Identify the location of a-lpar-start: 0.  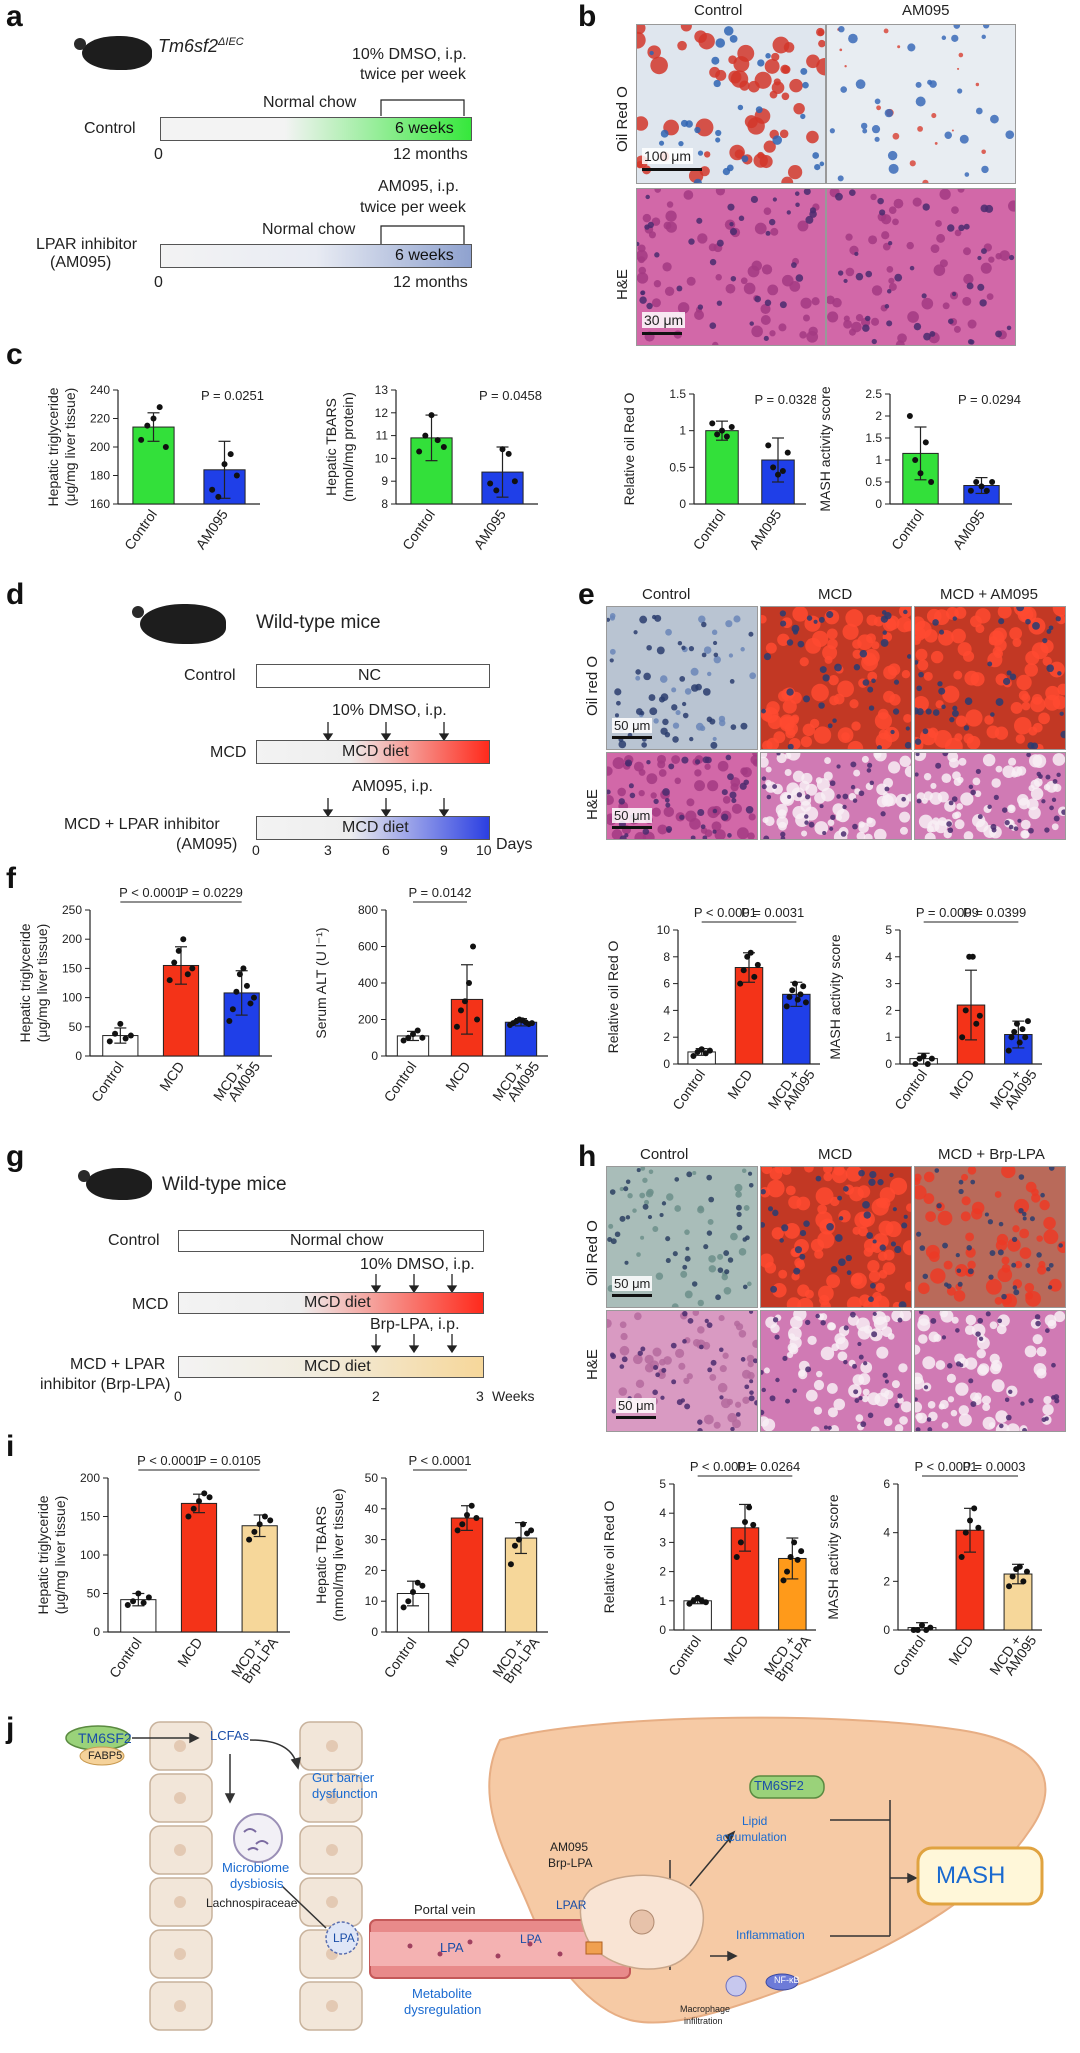
(158, 282).